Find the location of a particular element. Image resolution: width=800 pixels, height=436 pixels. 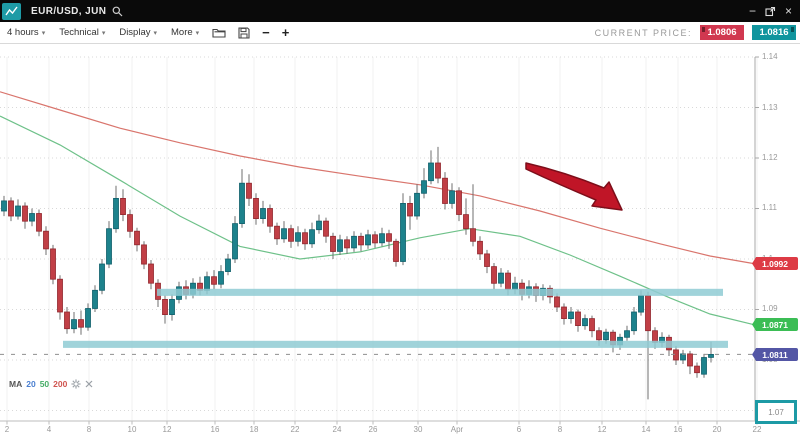

window-controls: − × is located at coordinates (774, 11).